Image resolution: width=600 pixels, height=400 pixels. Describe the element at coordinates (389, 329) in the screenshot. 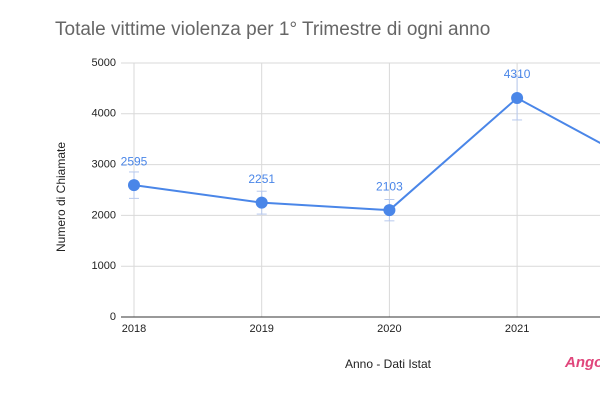

I see `x-tick-label: 2020` at that location.